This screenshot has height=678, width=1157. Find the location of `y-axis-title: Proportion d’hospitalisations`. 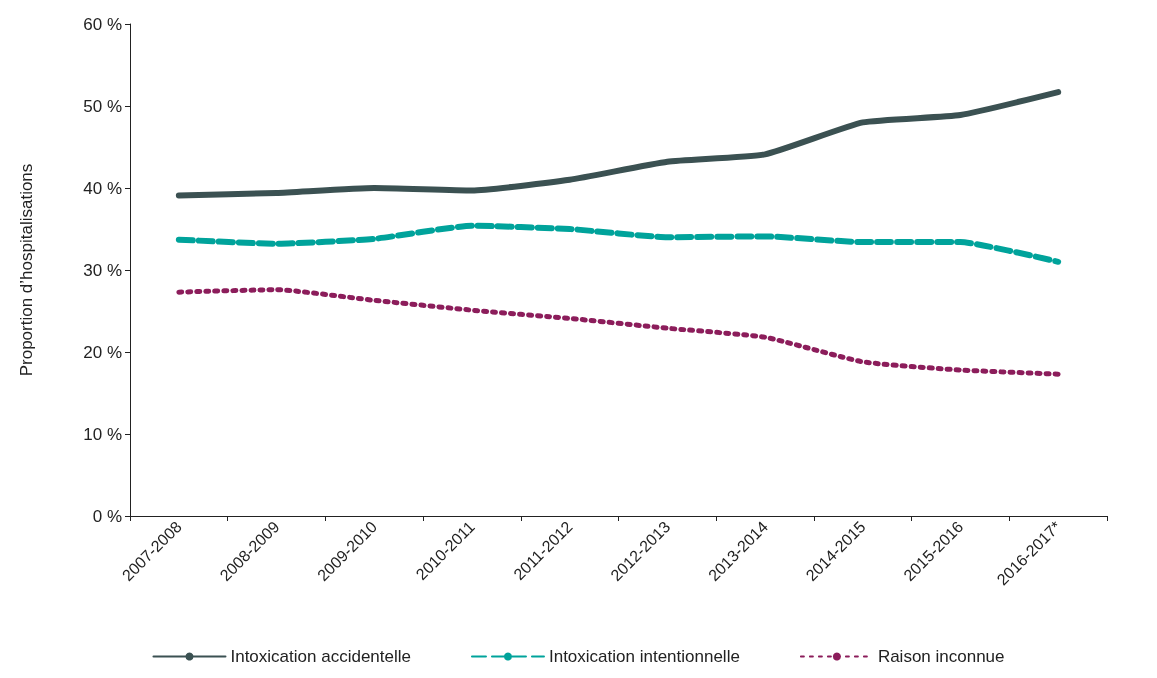

y-axis-title: Proportion d’hospitalisations is located at coordinates (26, 270).